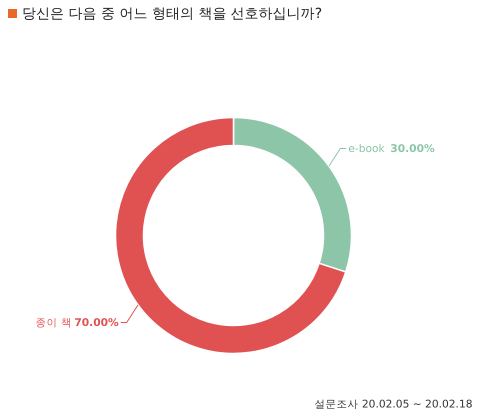  What do you see at coordinates (367, 149) in the screenshot?
I see `slice-label: e-book` at bounding box center [367, 149].